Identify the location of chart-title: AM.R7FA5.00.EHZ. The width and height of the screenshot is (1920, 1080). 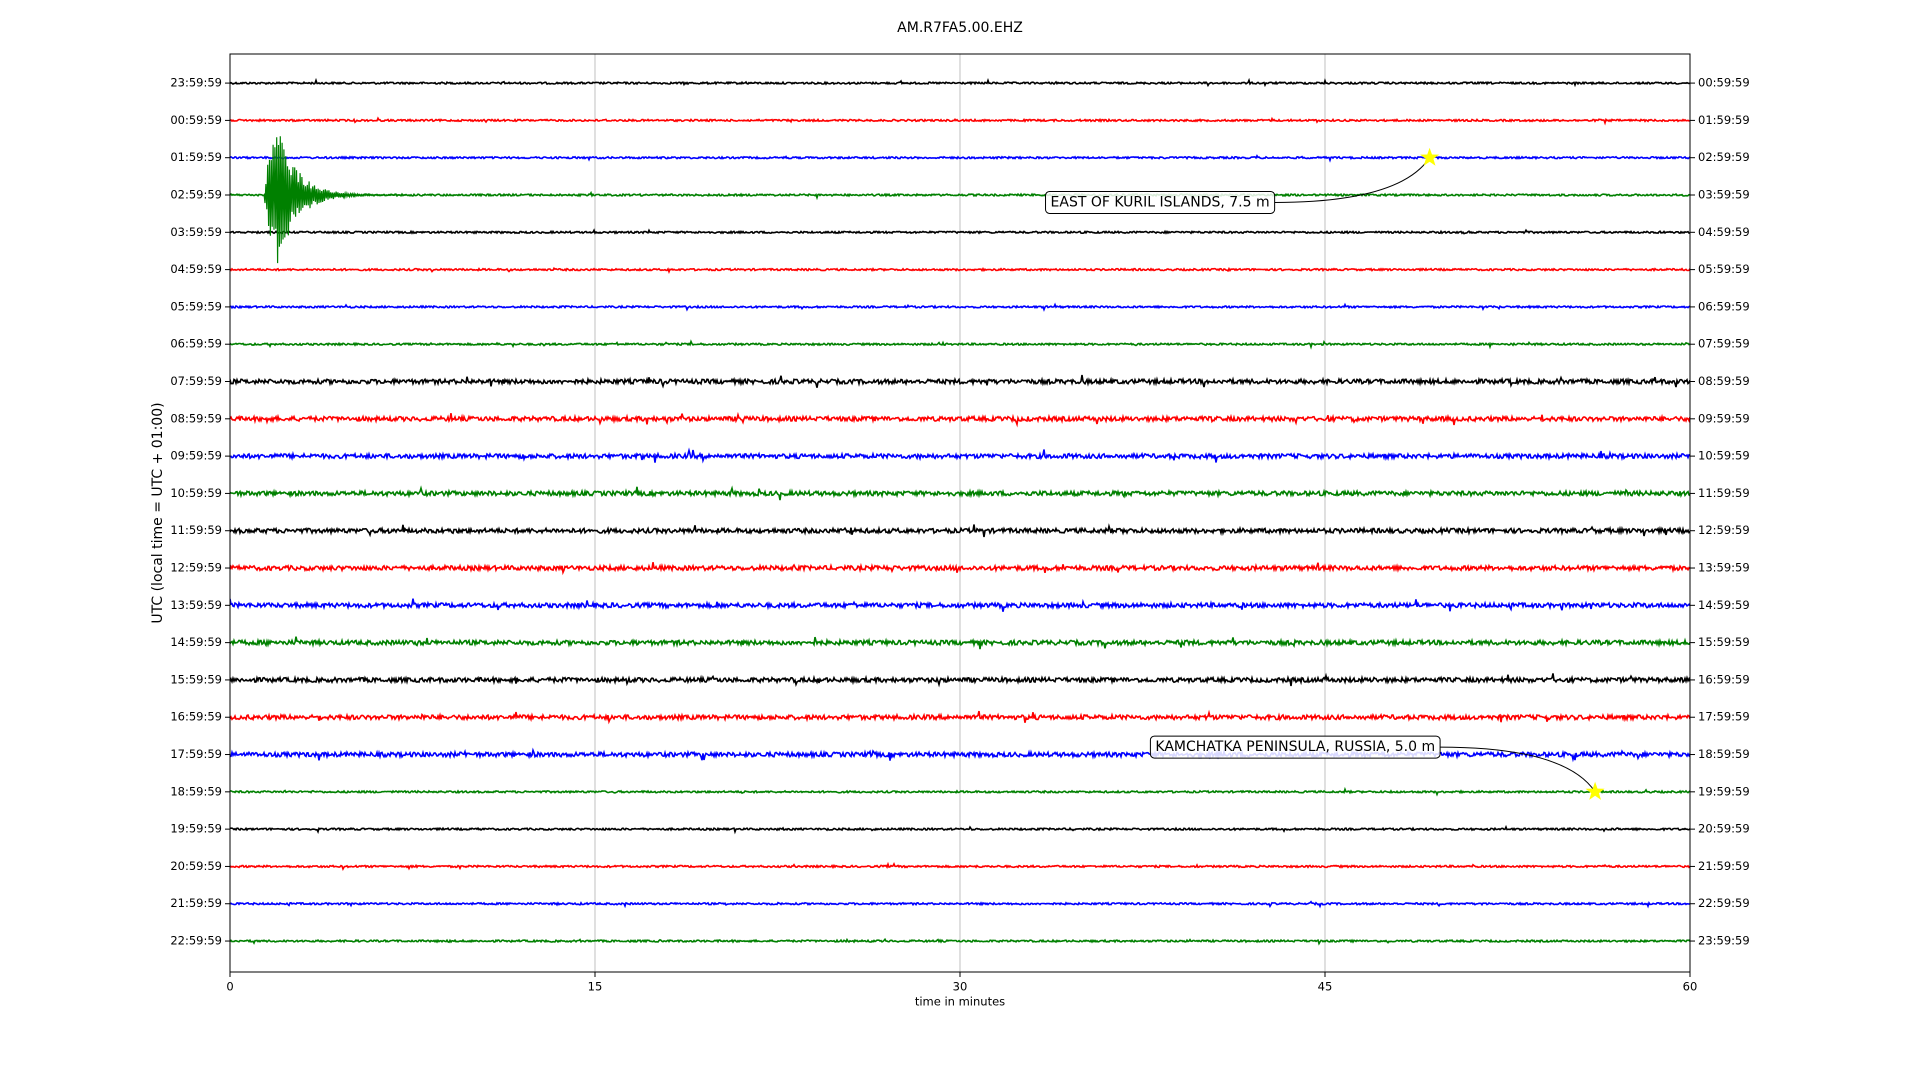
(960, 28).